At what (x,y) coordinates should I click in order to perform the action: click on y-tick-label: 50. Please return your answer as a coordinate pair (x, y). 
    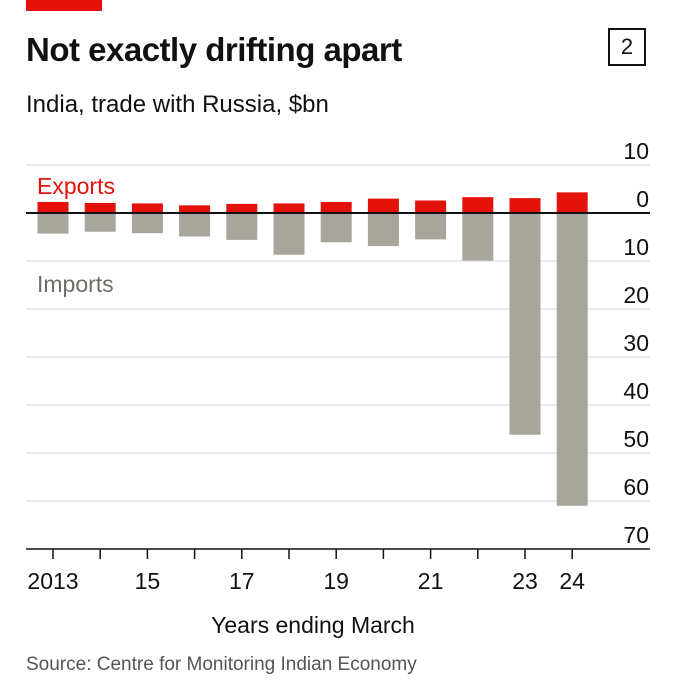
    Looking at the image, I should click on (636, 439).